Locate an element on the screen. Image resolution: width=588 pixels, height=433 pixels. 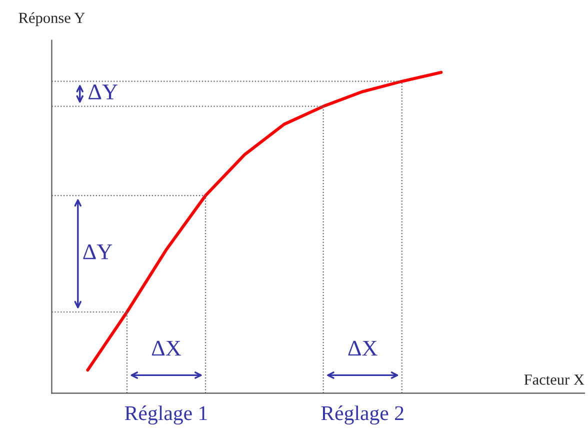
text: Réglage 2 is located at coordinates (362, 415).